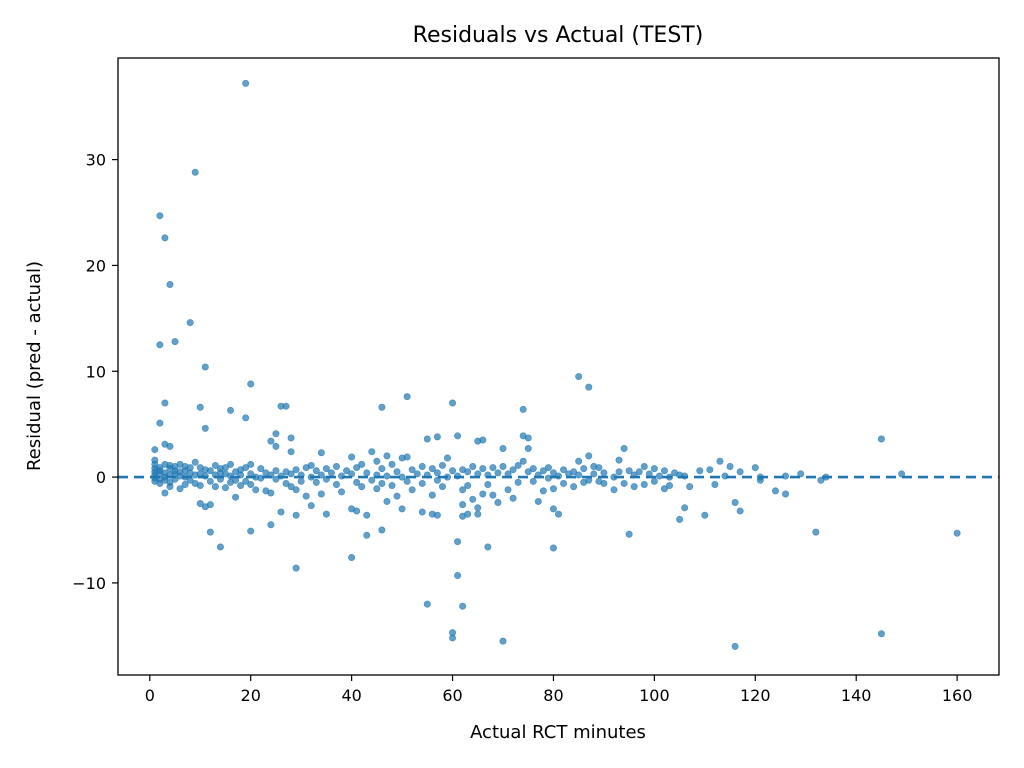  I want to click on x-axis-label: Actual RCT minutes, so click(558, 732).